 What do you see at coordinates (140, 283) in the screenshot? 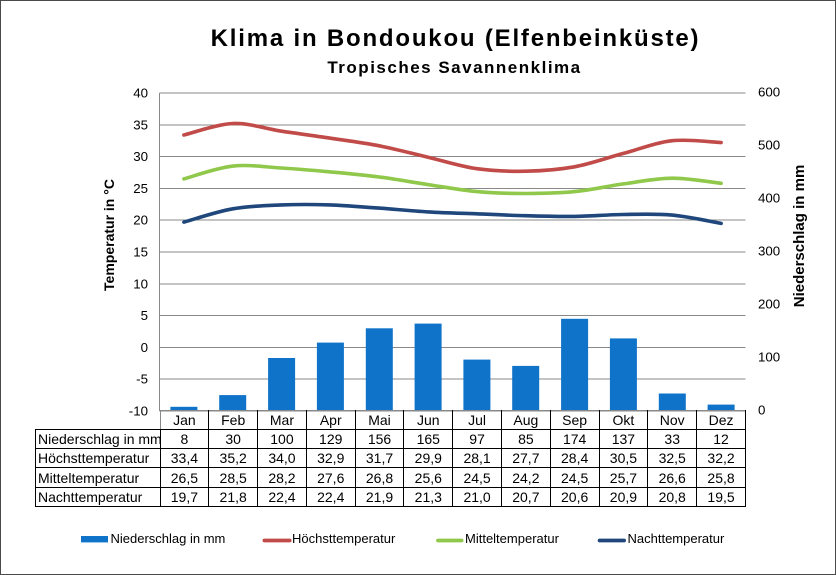
I see `svg-text: 10` at bounding box center [140, 283].